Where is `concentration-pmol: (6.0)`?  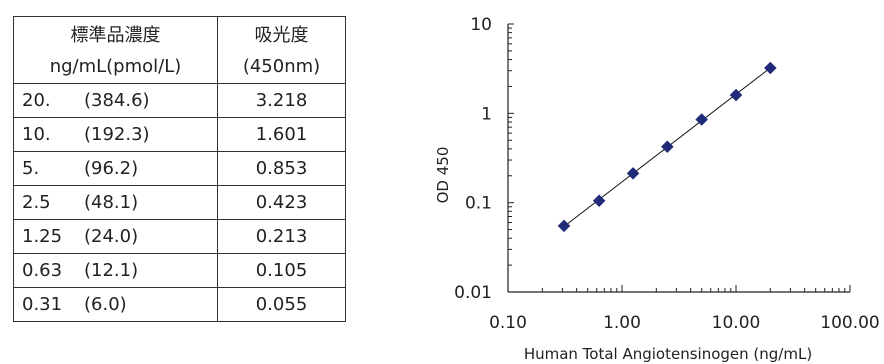 concentration-pmol: (6.0) is located at coordinates (105, 304).